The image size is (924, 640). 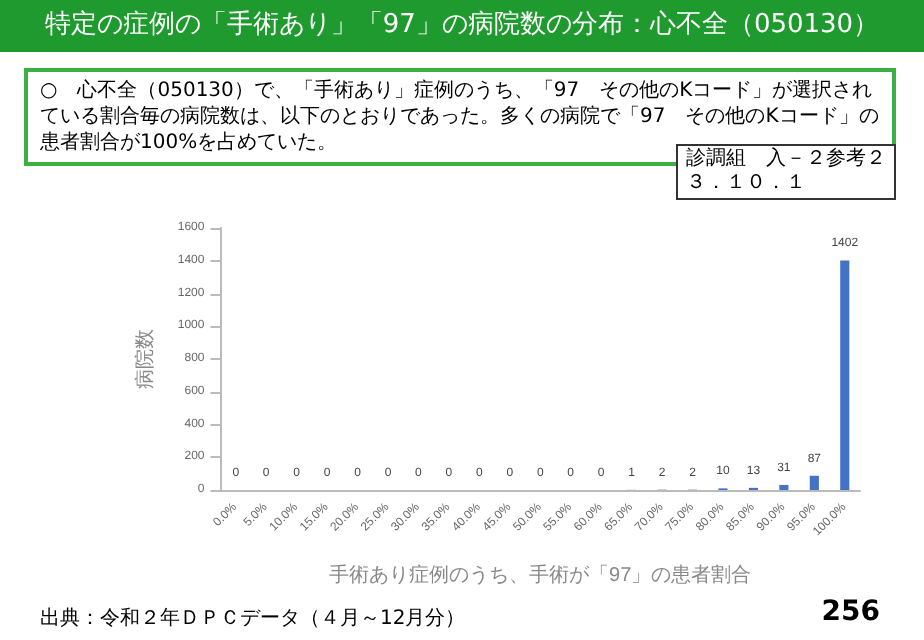 I want to click on source-note: 出典：令和２年ＤＰＣデータ（４月～12月分）, so click(x=253, y=618).